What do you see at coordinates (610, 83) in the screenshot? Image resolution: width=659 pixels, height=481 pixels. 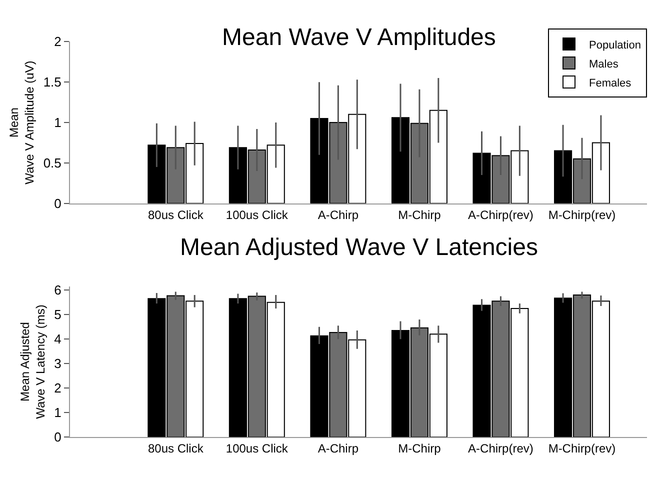 I see `legend-label: Females` at bounding box center [610, 83].